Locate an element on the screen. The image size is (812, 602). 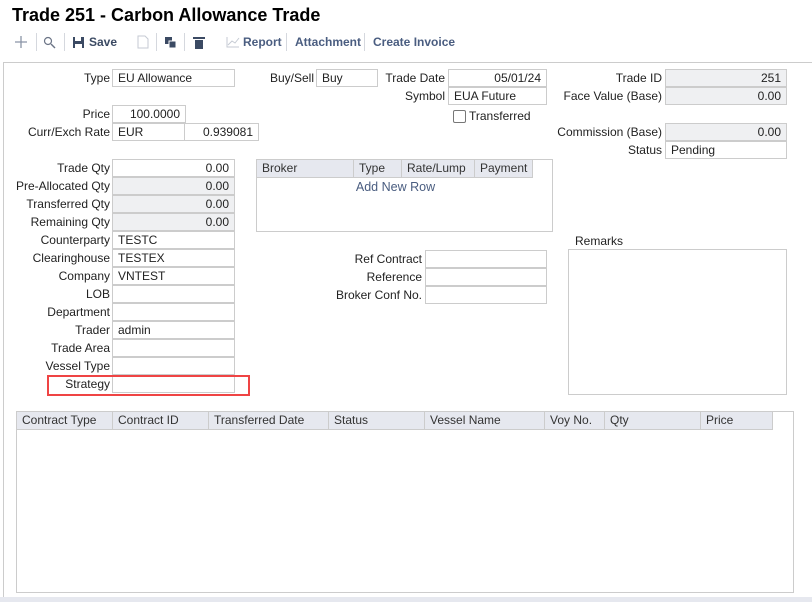
transferred-qty-label: Transferred Qty is located at coordinates (68, 204).